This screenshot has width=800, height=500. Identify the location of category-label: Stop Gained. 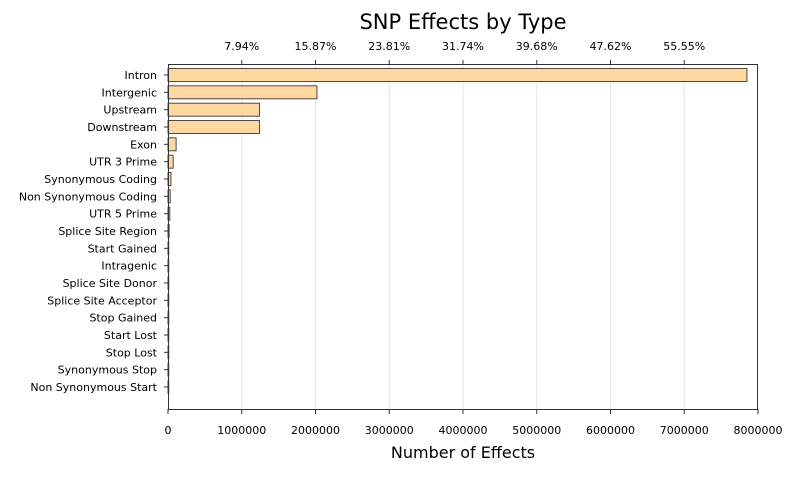
(123, 318).